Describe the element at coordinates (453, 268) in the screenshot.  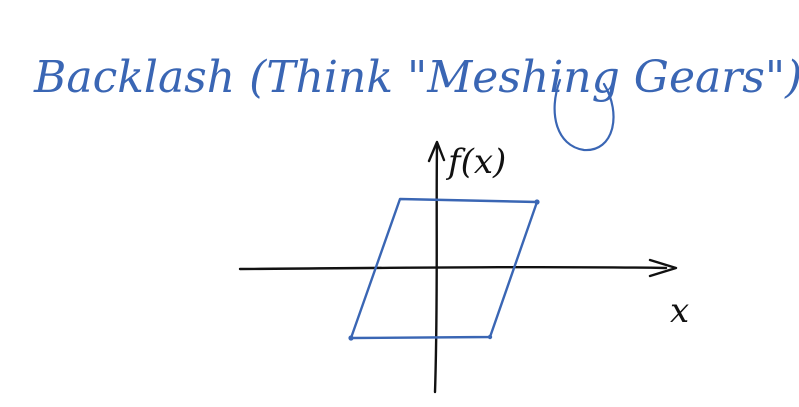
I see `x-axis-line` at that location.